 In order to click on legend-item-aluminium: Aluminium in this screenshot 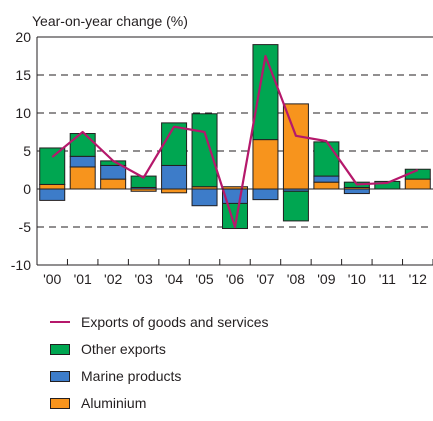, I will do `click(230, 407)`.